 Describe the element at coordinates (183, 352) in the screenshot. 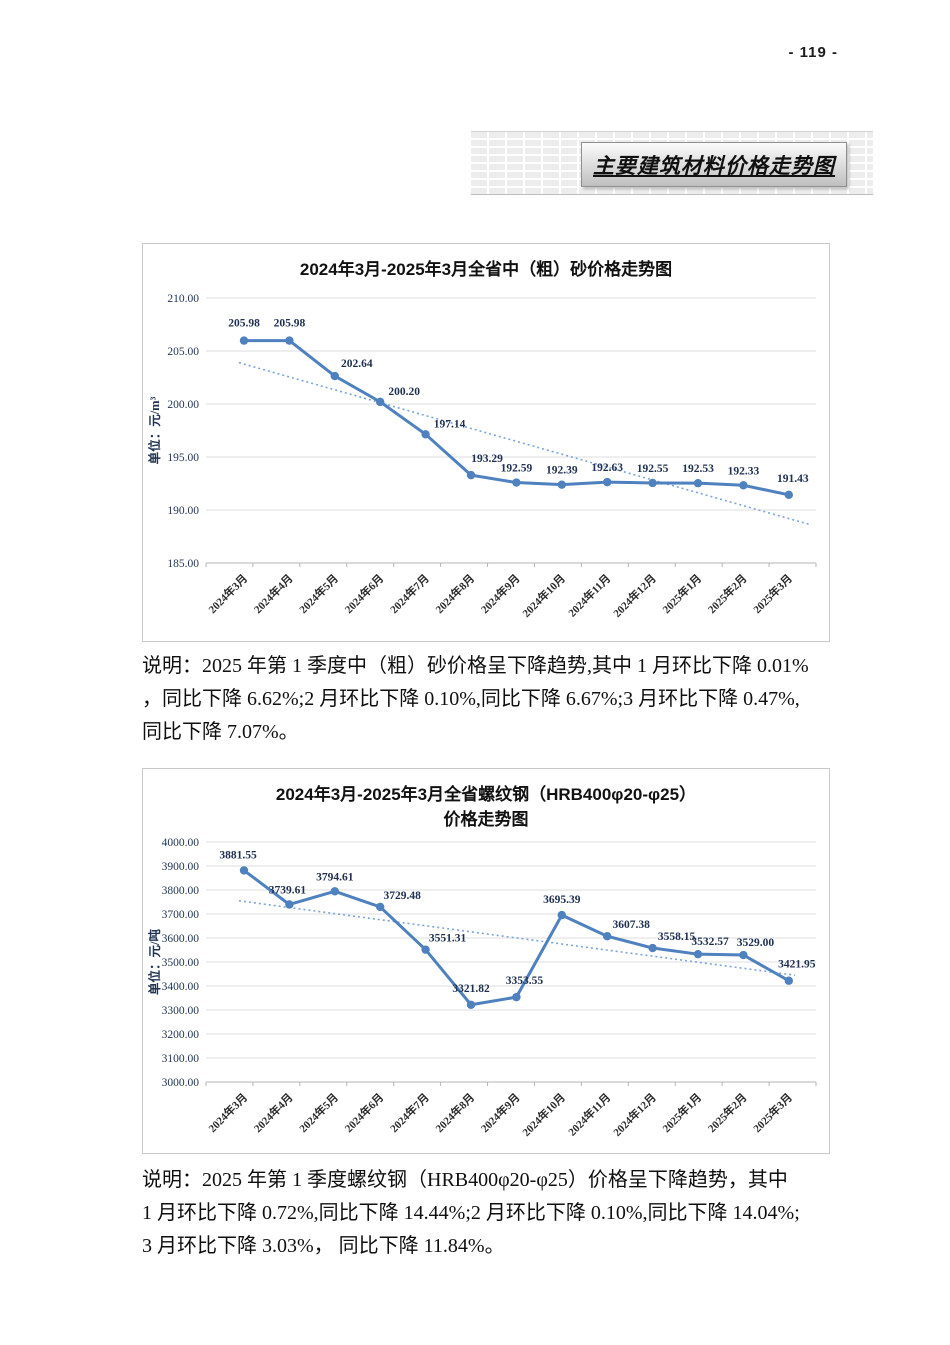

I see `svg-text: 205.00` at that location.